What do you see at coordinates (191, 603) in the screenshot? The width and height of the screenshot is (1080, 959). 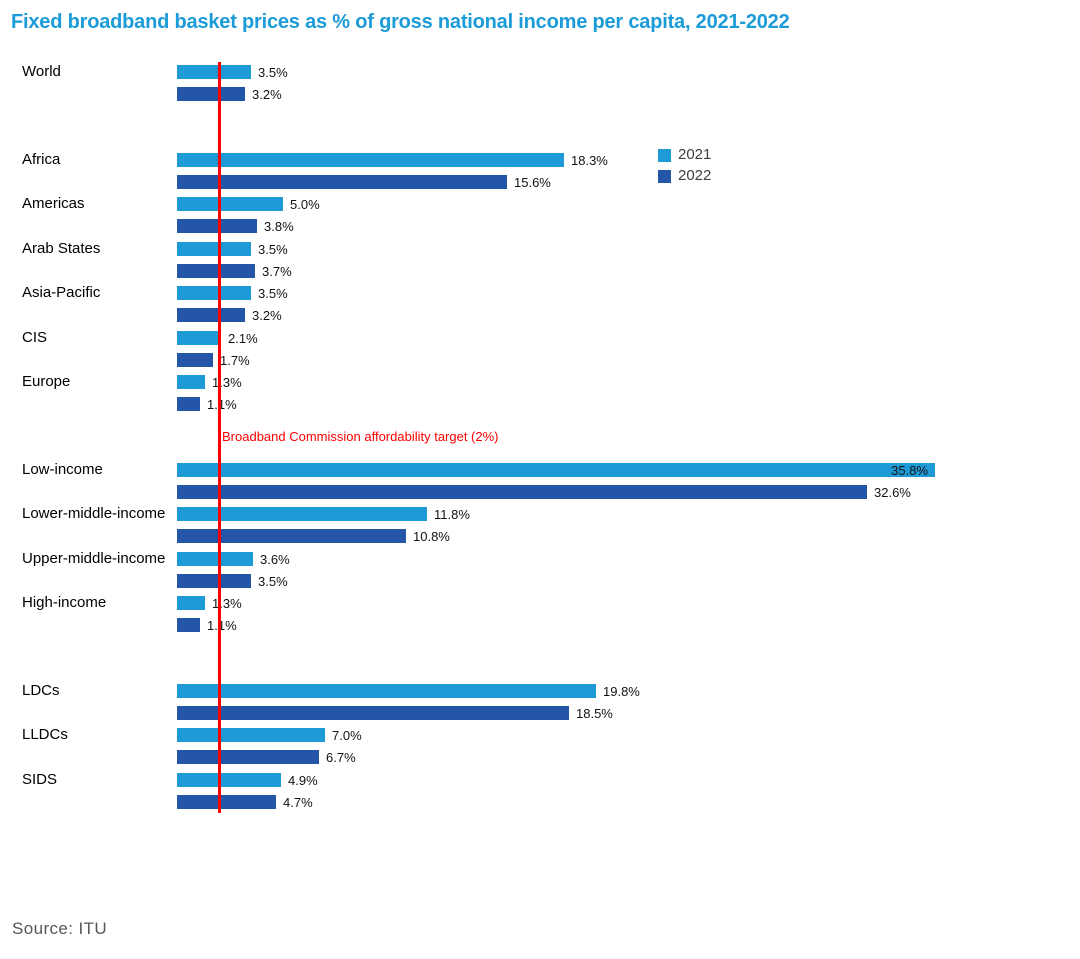 I see `bar-2021-high-income` at bounding box center [191, 603].